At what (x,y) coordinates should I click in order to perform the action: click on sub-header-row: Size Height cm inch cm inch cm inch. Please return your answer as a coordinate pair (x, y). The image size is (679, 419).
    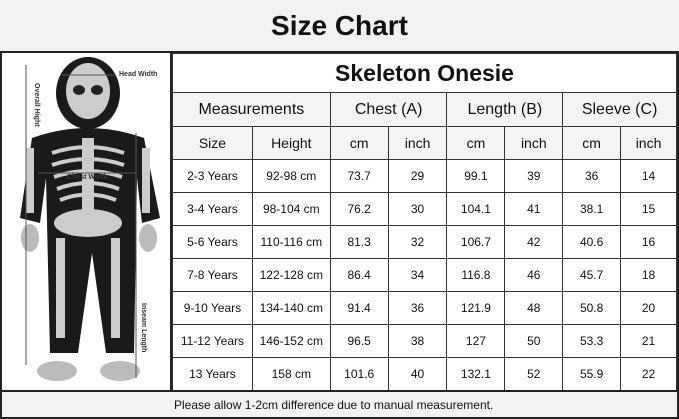
    Looking at the image, I should click on (424, 143).